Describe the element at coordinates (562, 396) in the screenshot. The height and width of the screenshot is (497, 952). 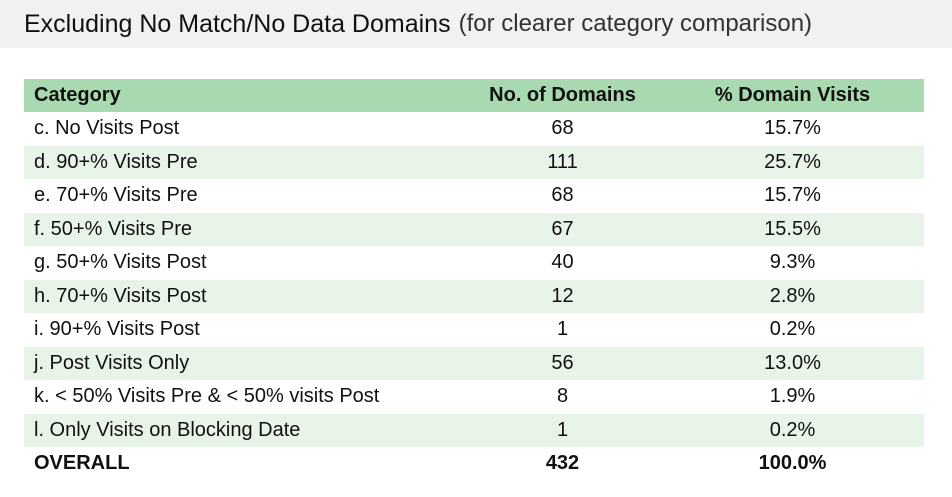
I see `cell-domain-count: 8` at that location.